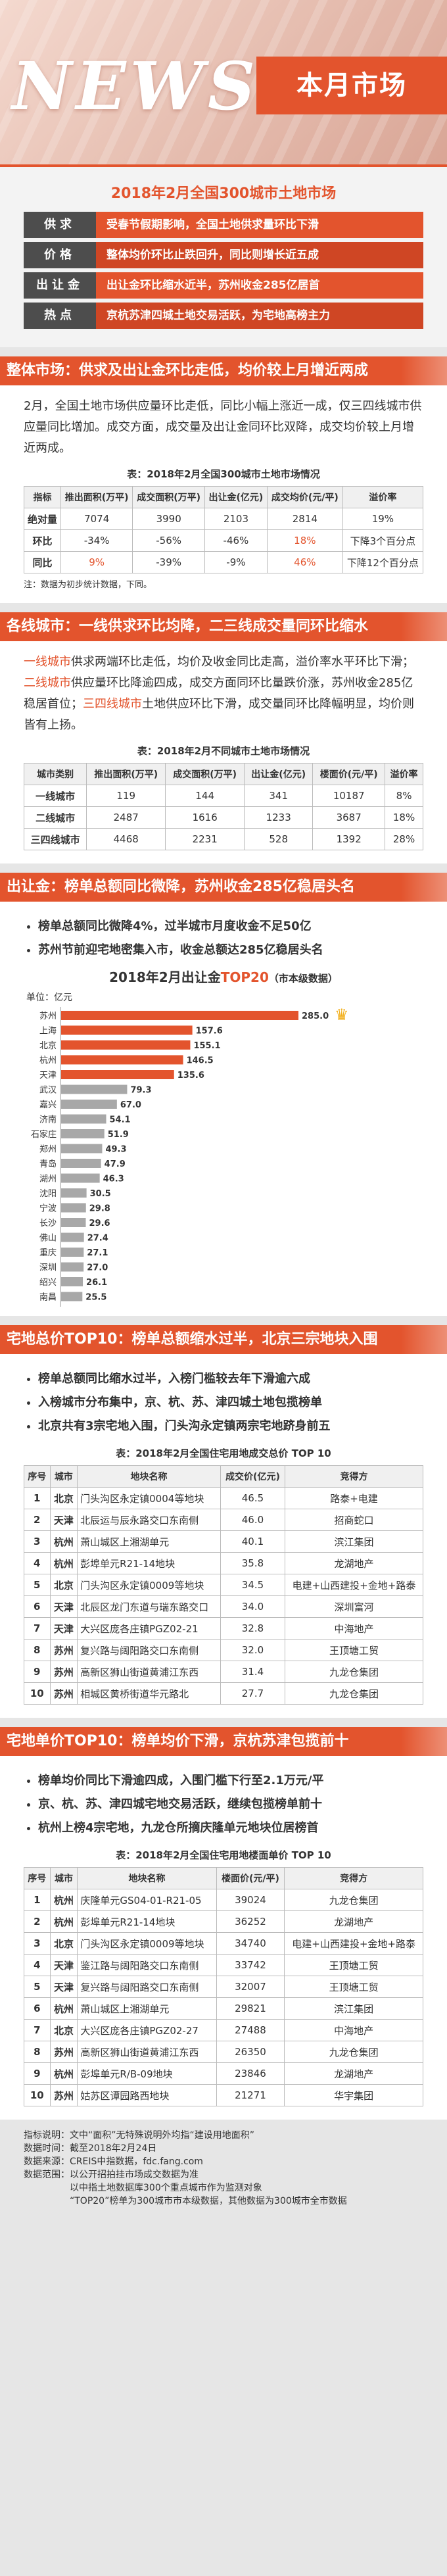 The image size is (447, 2576). What do you see at coordinates (139, 2135) in the screenshot?
I see `footer-line: 指标说明：文中“面积”无特殊说明外均指“建设用地面积”` at bounding box center [139, 2135].